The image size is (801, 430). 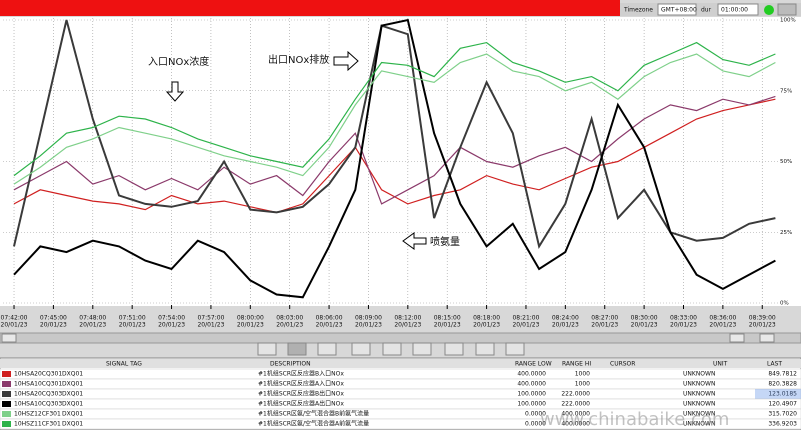 What do you see at coordinates (782, 424) in the screenshot?
I see `cell: 336.9203` at bounding box center [782, 424].